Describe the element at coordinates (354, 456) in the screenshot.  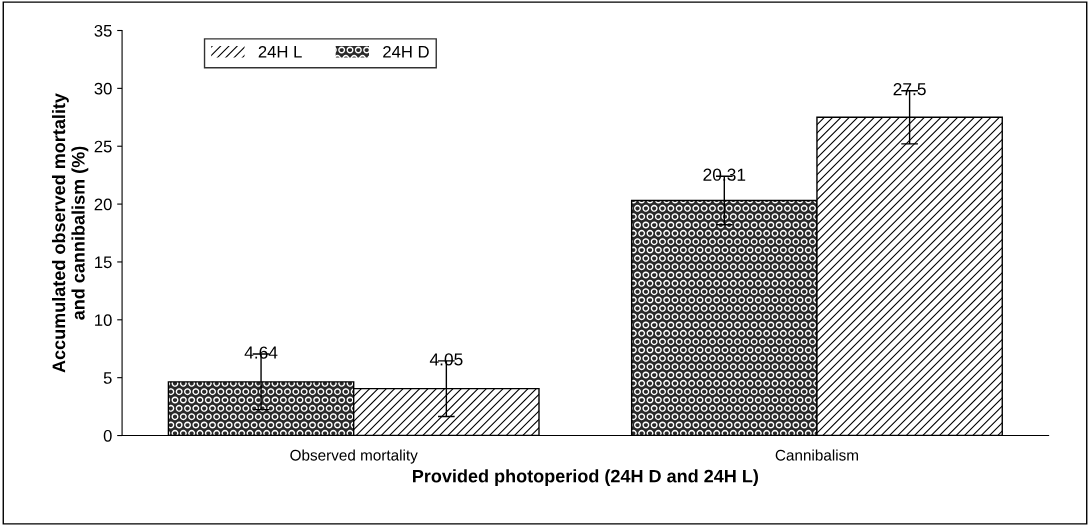
I see `x-tick-label: Observed mortality` at that location.